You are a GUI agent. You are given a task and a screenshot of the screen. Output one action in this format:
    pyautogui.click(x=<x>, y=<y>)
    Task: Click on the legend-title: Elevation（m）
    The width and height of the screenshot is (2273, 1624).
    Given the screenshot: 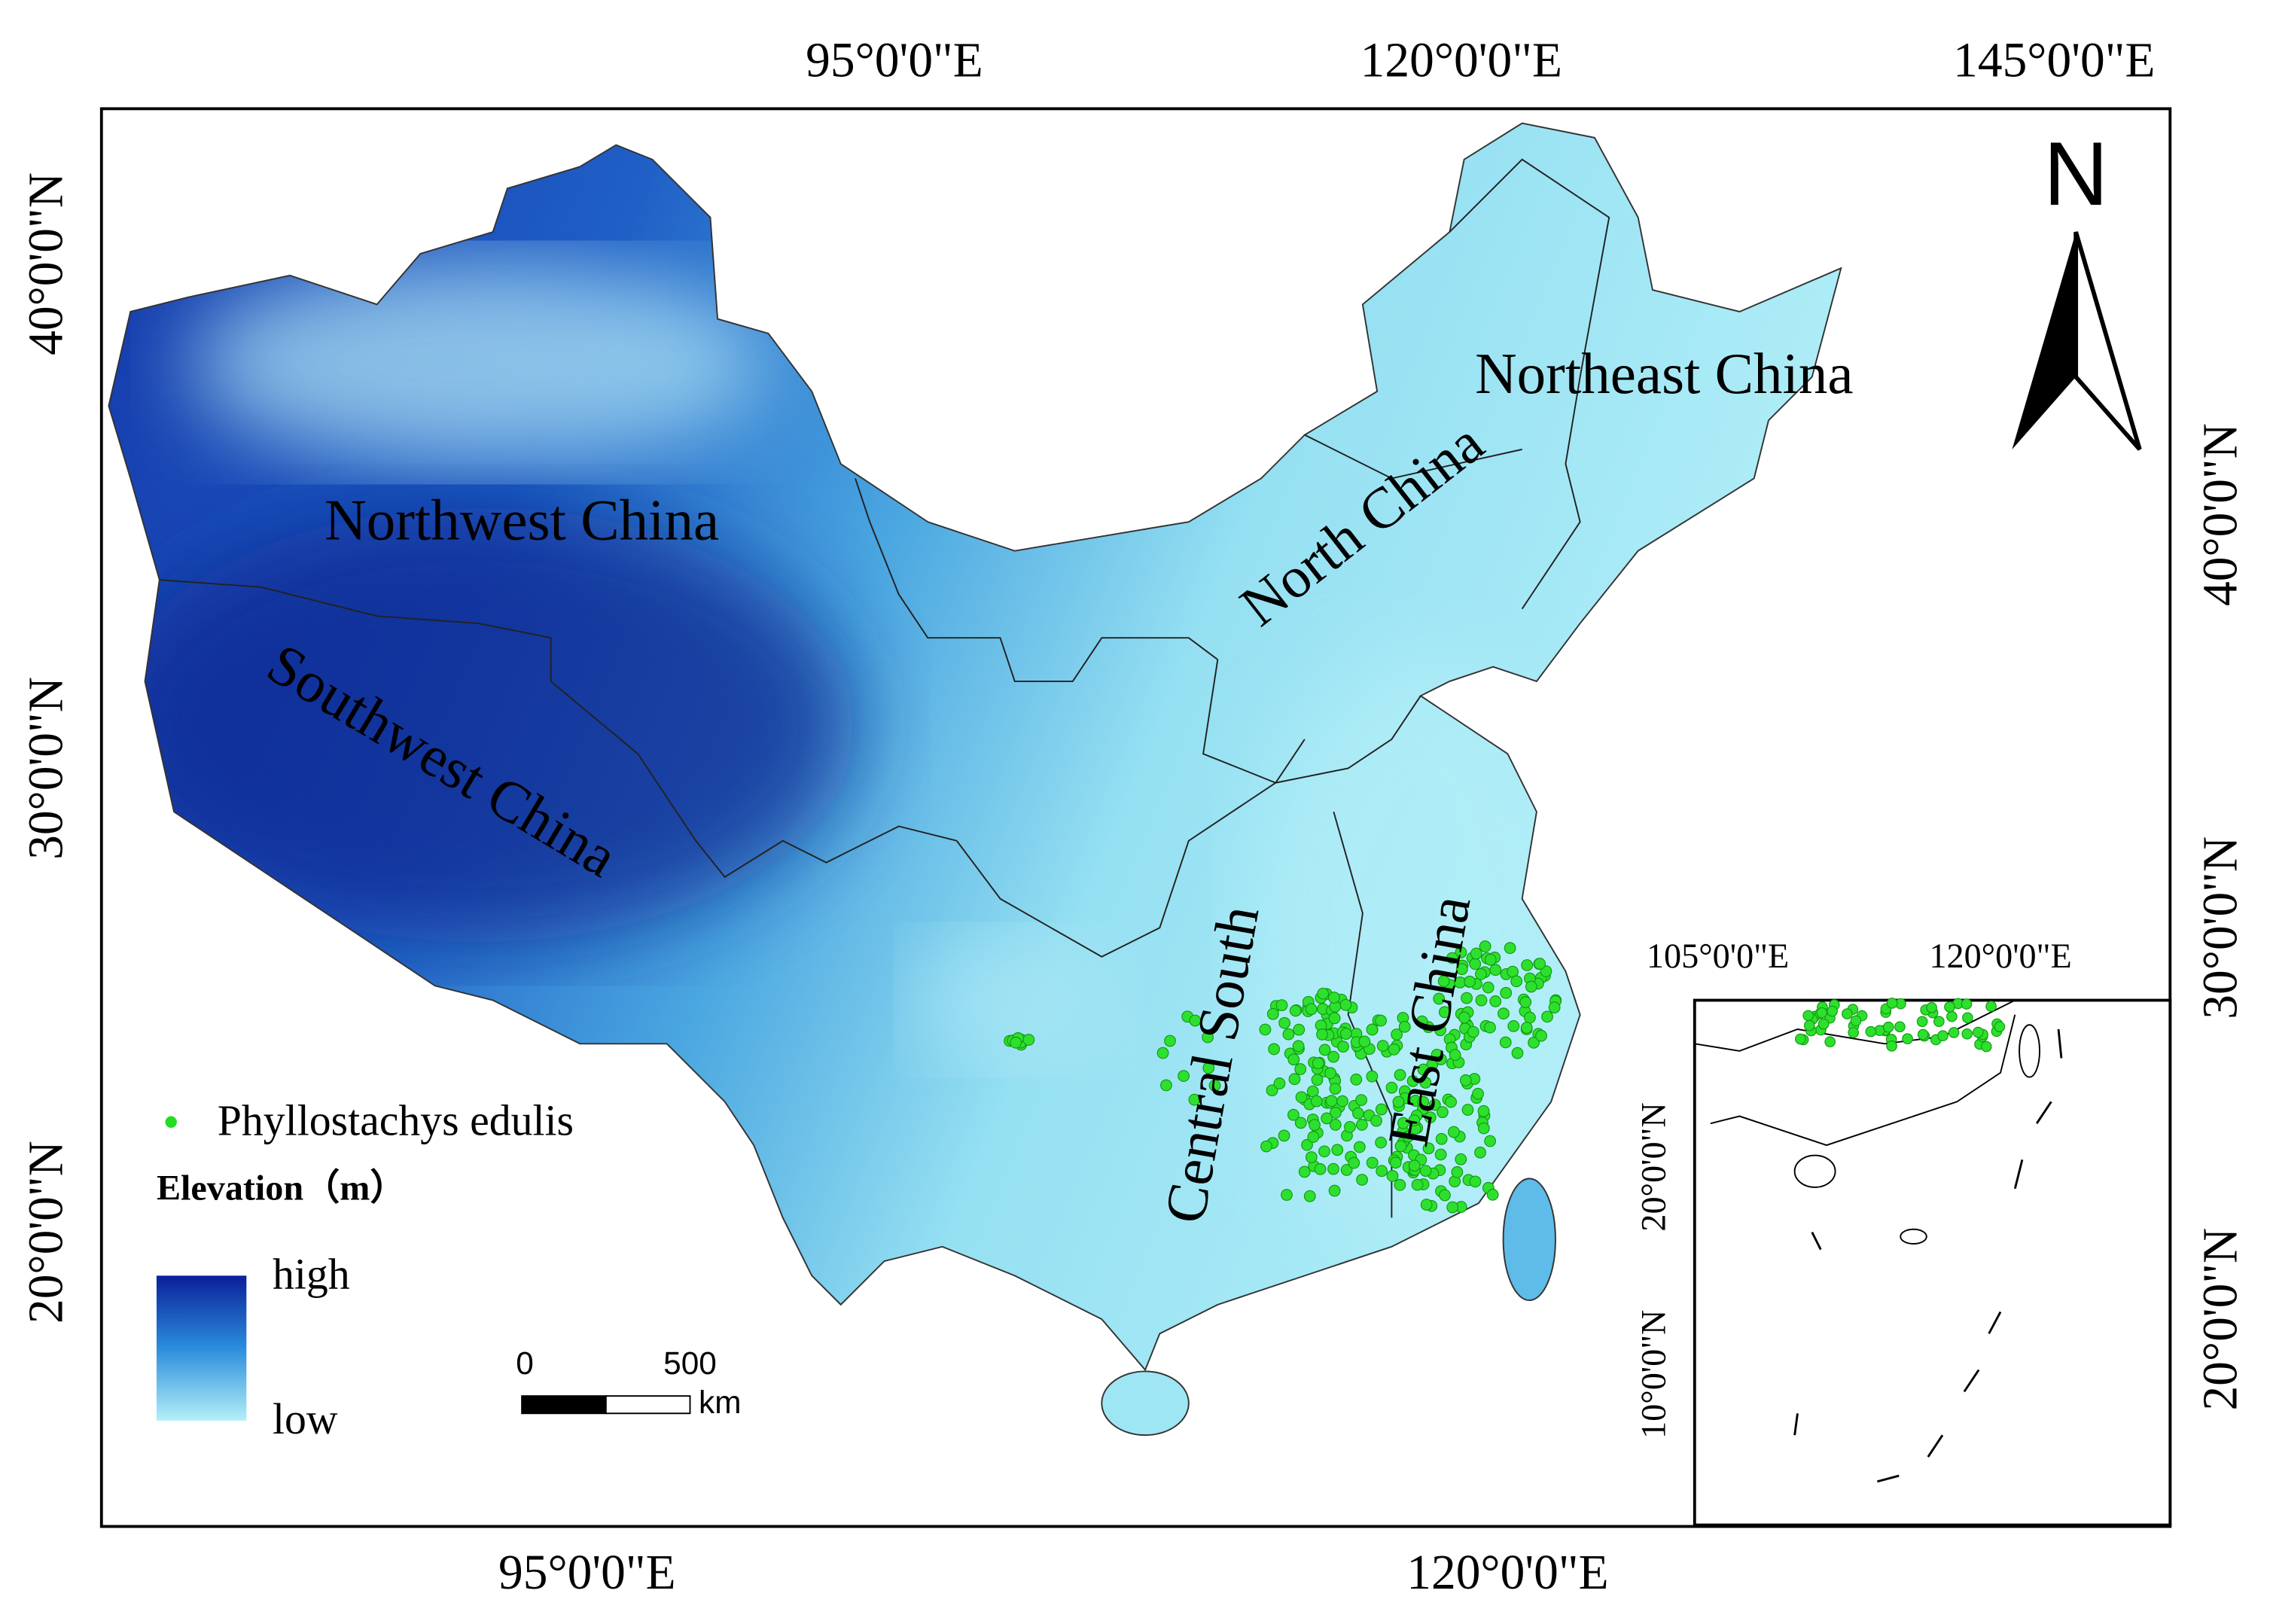 What is the action you would take?
    pyautogui.click(x=282, y=1188)
    